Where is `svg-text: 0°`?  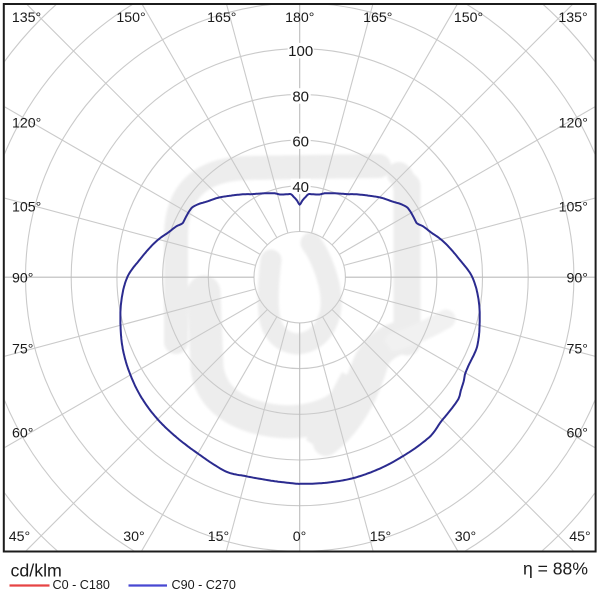
svg-text: 0° is located at coordinates (300, 537).